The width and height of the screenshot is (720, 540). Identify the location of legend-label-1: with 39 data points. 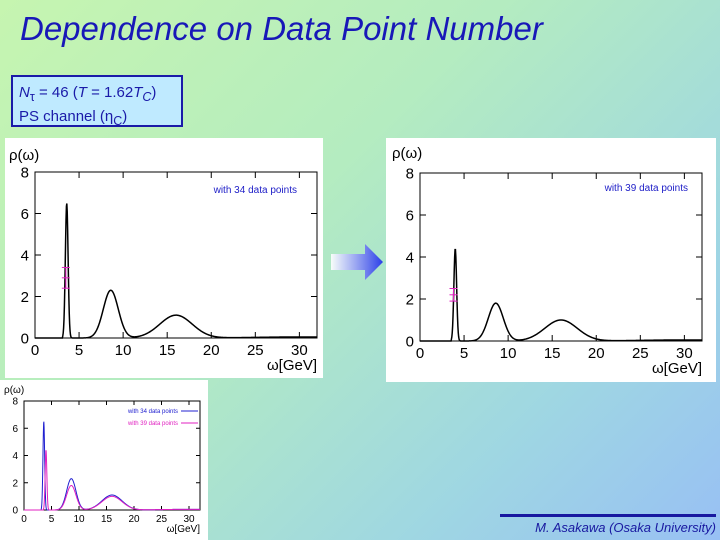
(646, 188).